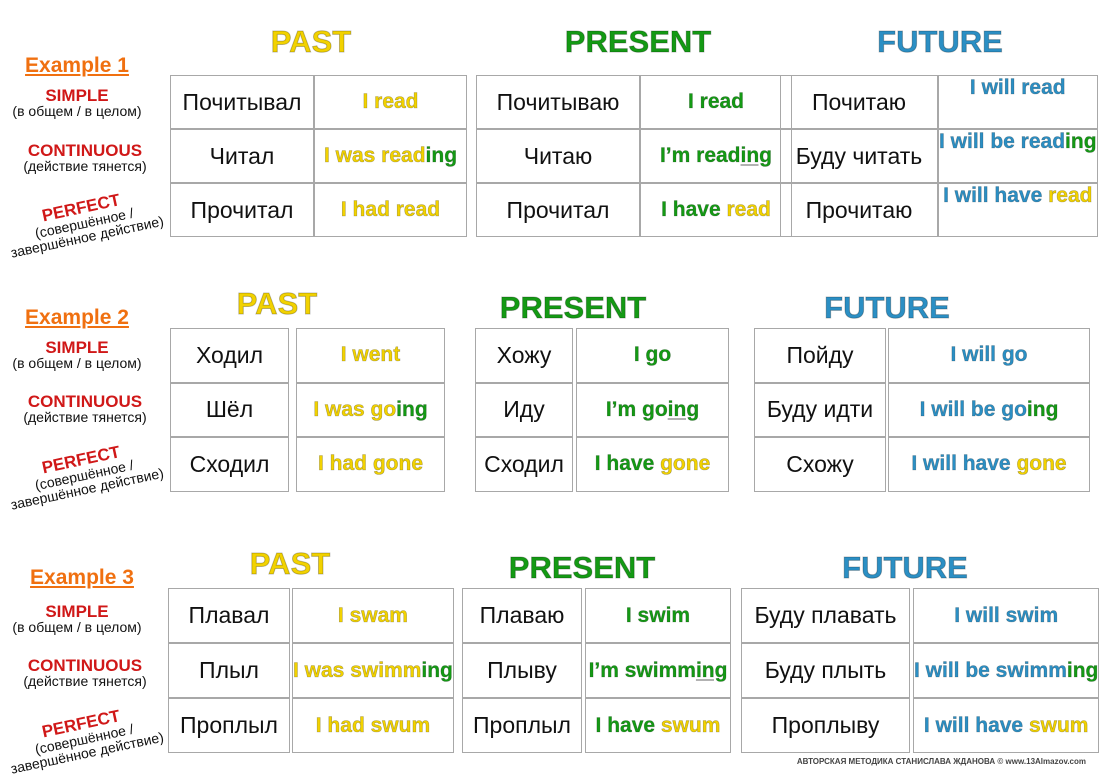  Describe the element at coordinates (524, 355) in the screenshot. I see `russian-form: Хожу` at that location.